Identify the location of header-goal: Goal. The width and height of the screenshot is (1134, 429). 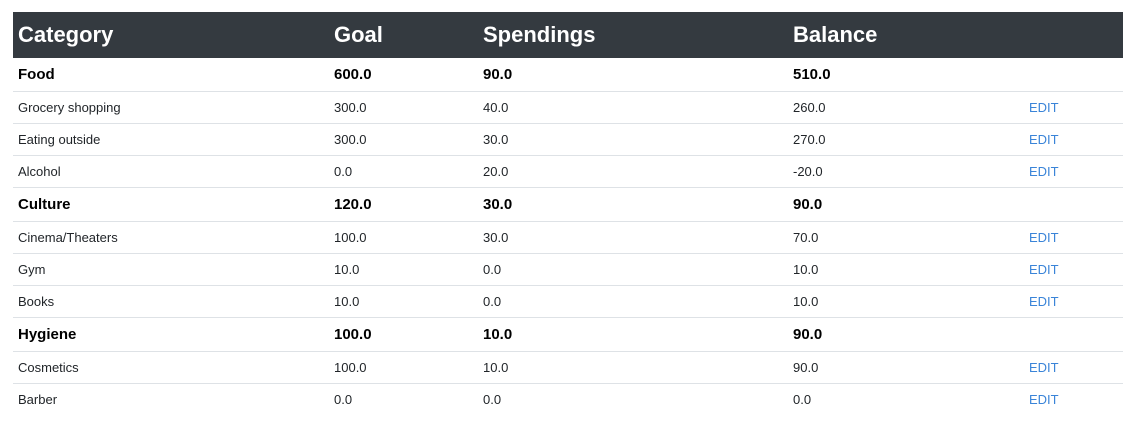
(403, 35).